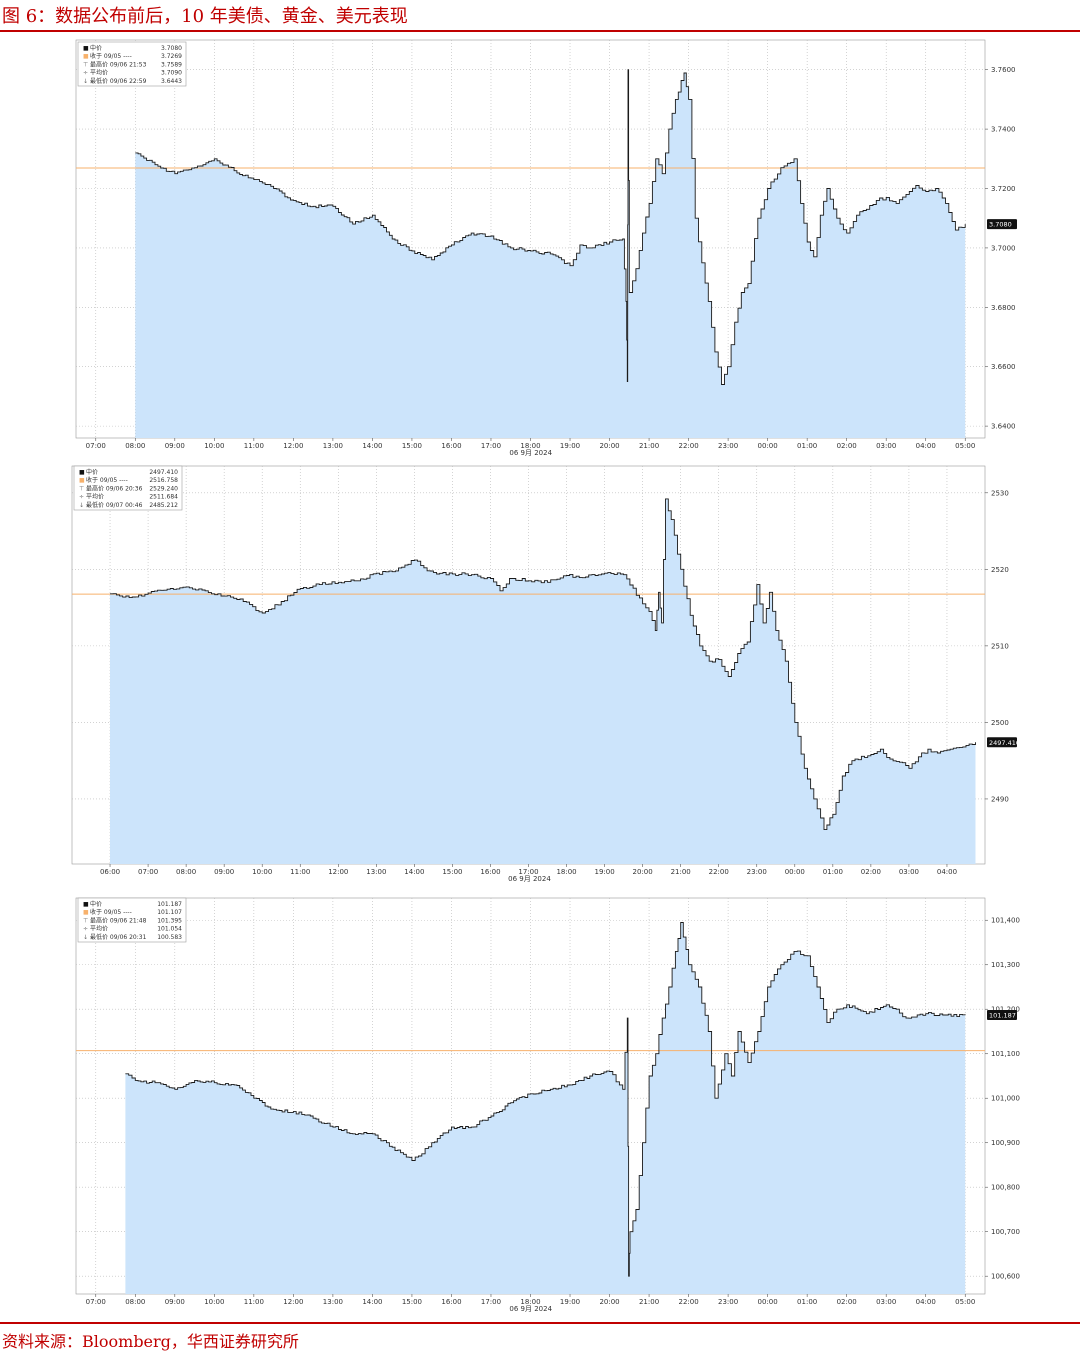 Image resolution: width=1080 pixels, height=1353 pixels. What do you see at coordinates (118, 920) in the screenshot?
I see `legend-label: 最高价 09/06 21:48` at bounding box center [118, 920].